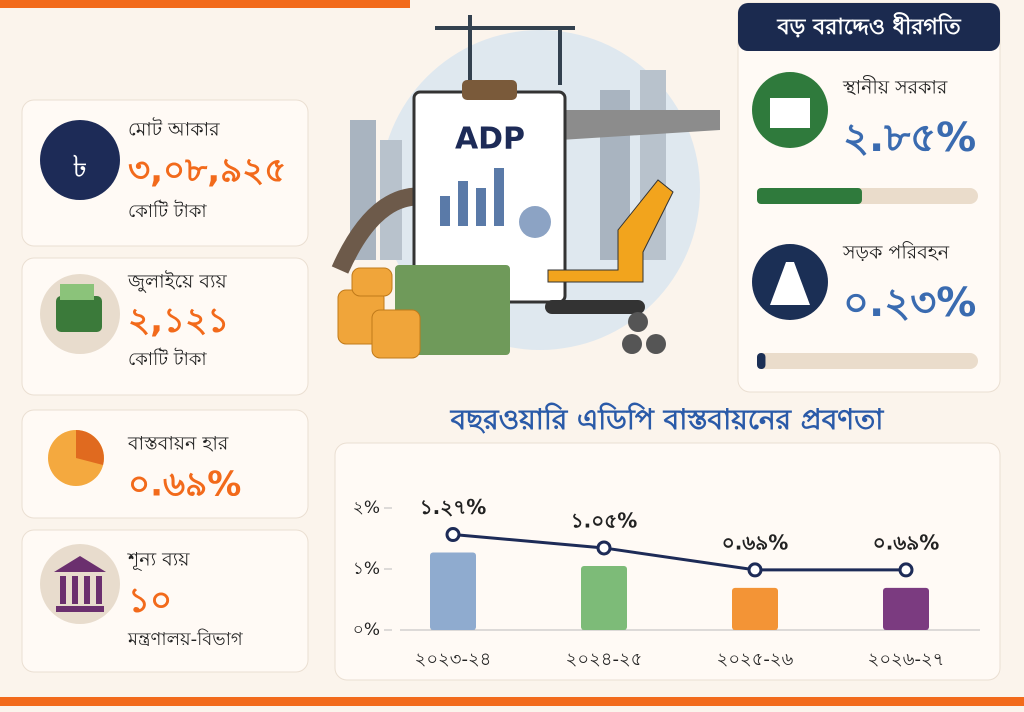  I want to click on card-unit: মন্ত্রণালয়-বিভাগ, so click(185, 639).